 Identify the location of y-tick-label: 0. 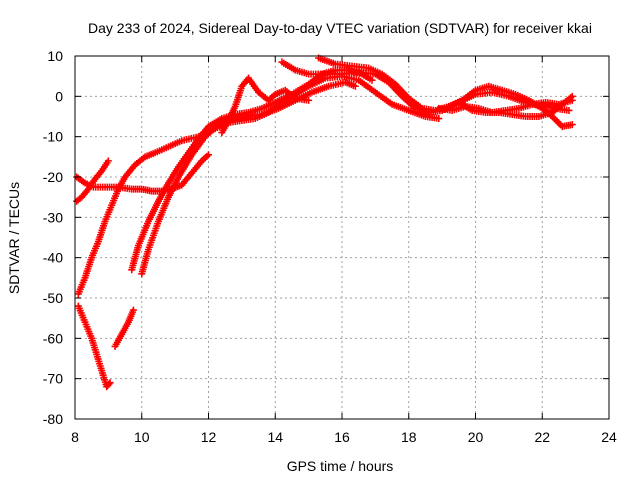
(59, 96).